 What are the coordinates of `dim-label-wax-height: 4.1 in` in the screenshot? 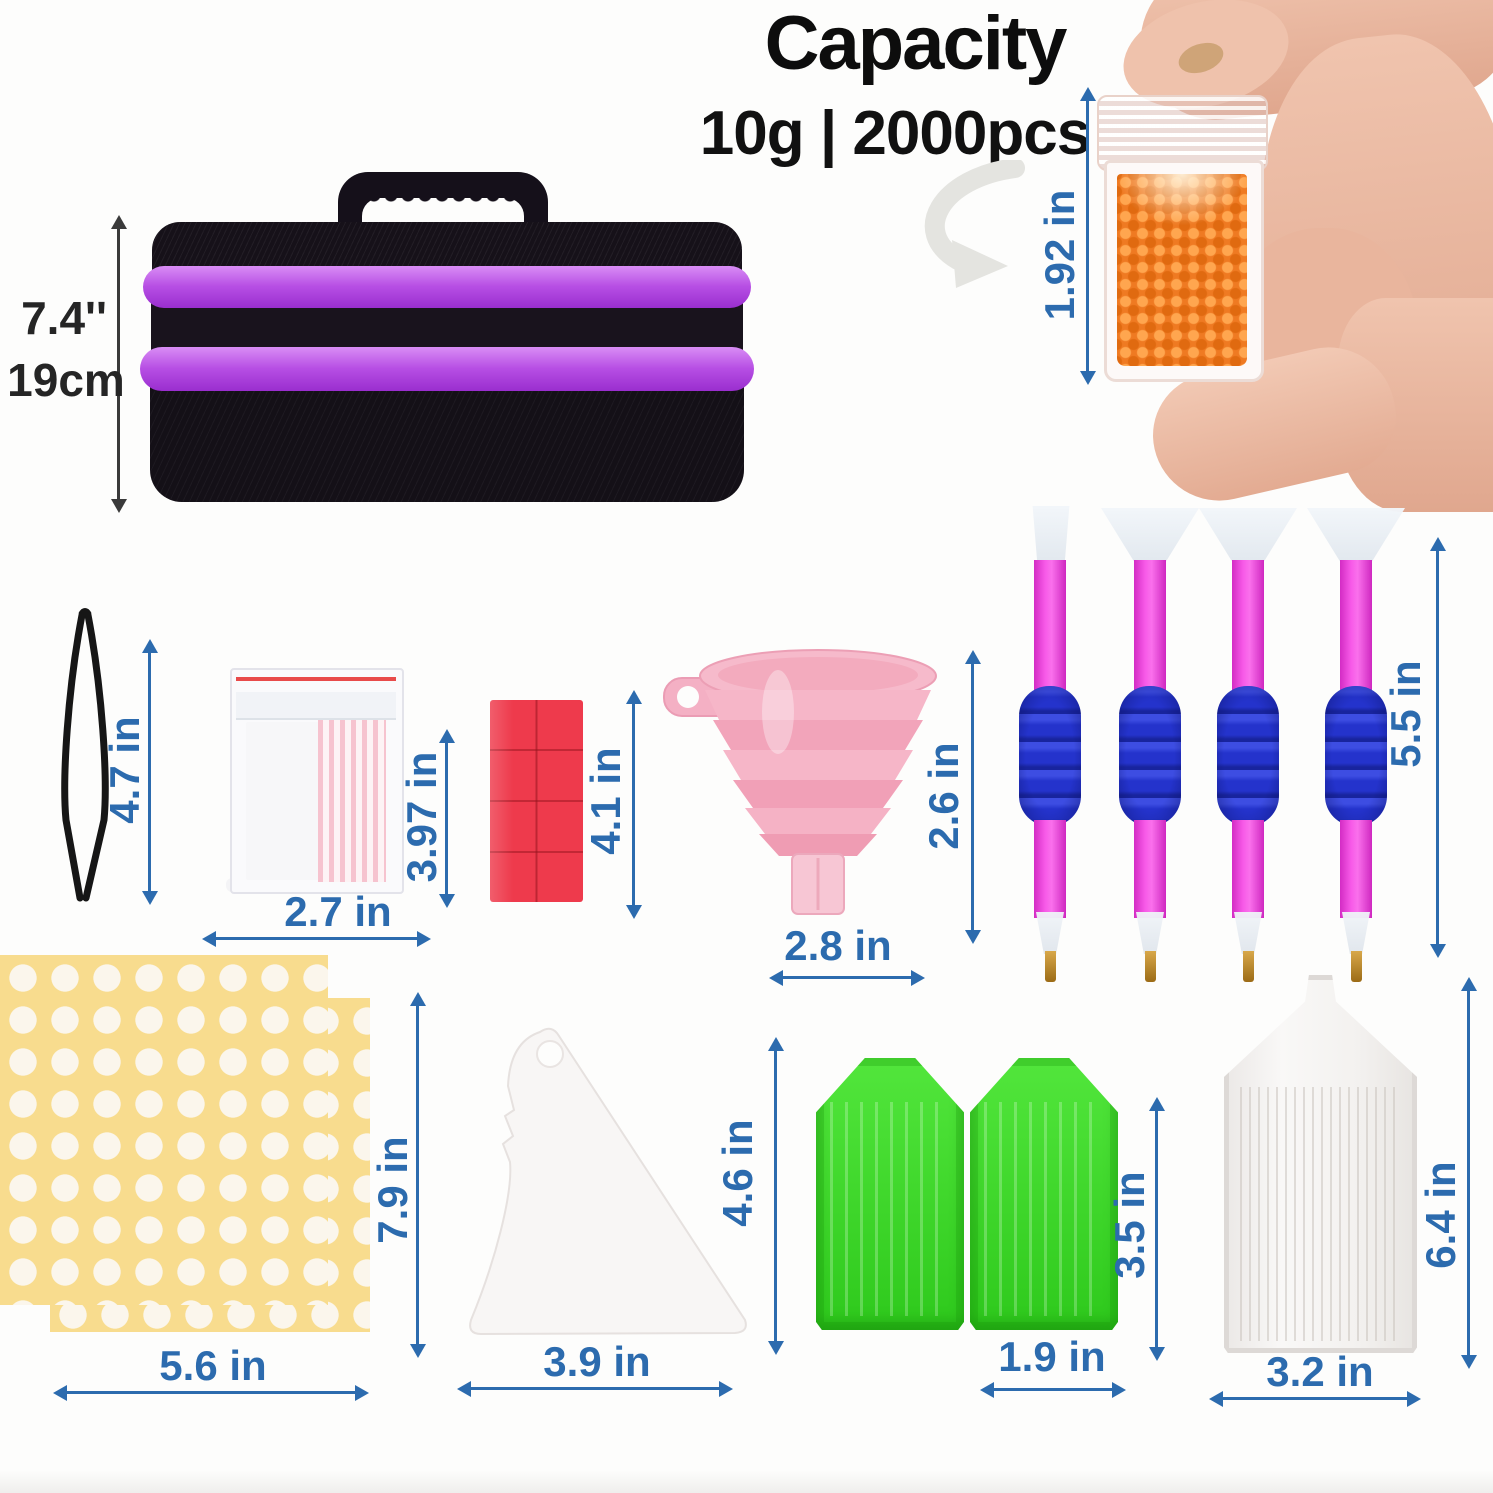 It's located at (605, 801).